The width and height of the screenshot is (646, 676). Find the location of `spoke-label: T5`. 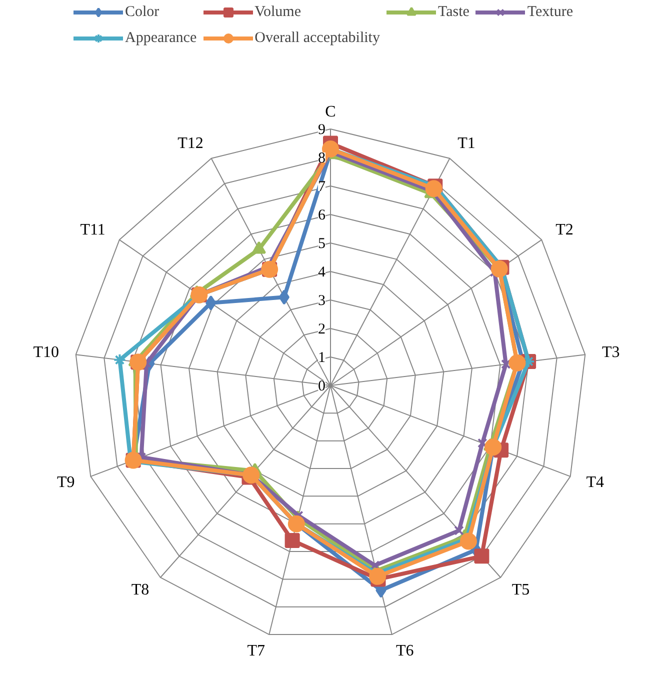

spoke-label: T5 is located at coordinates (521, 590).